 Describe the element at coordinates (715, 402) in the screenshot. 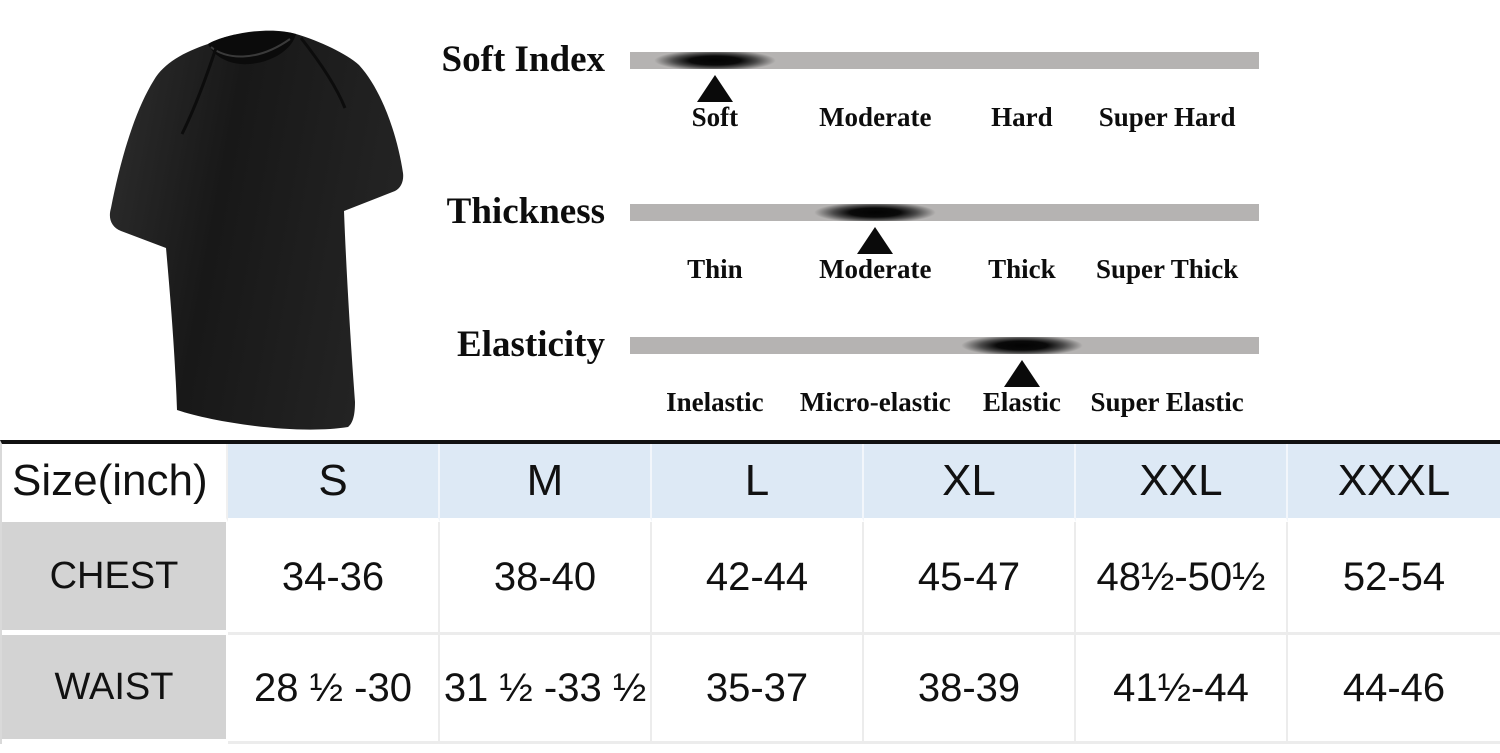

I see `scale-category-label: Inelastic` at that location.